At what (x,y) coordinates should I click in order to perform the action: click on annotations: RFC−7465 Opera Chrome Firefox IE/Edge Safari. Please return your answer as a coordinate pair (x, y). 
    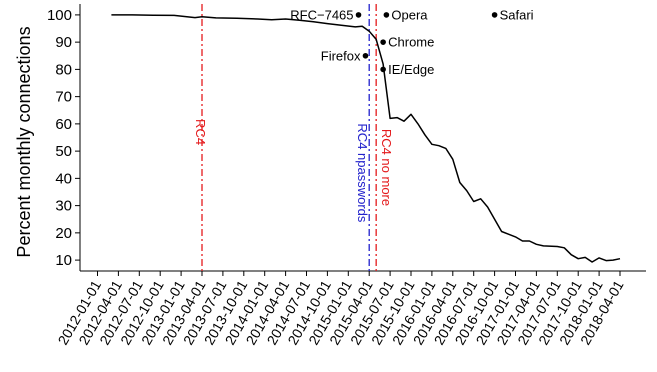
    Looking at the image, I should click on (411, 41).